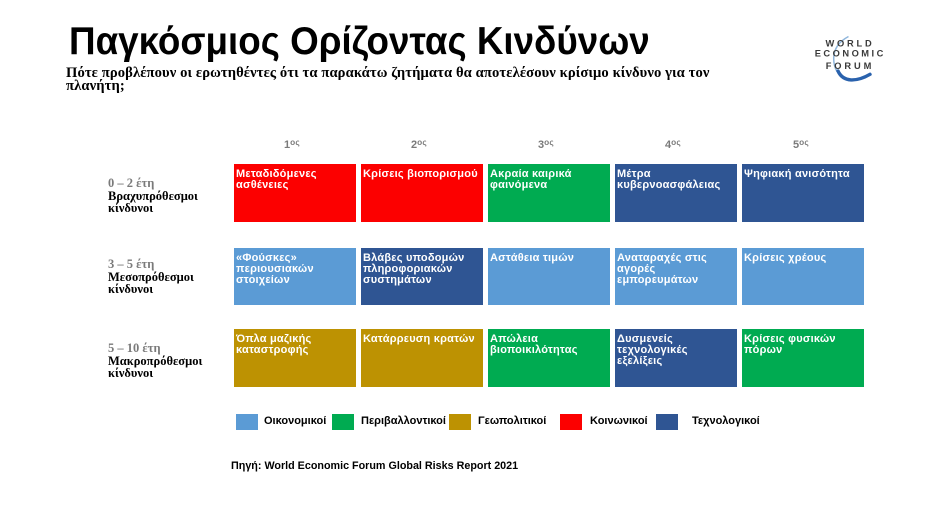  I want to click on svg-text: WORLD, so click(849, 44).